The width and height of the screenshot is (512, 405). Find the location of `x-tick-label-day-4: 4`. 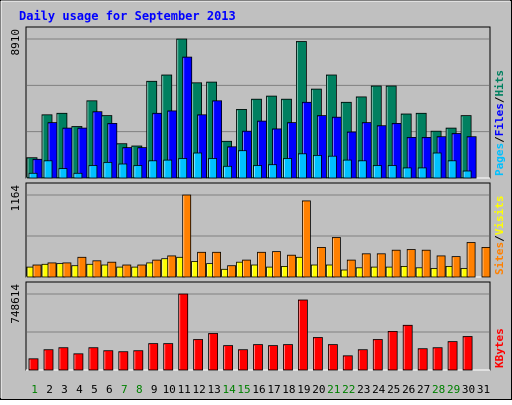

x-tick-label-day-4: 4 is located at coordinates (79, 389).